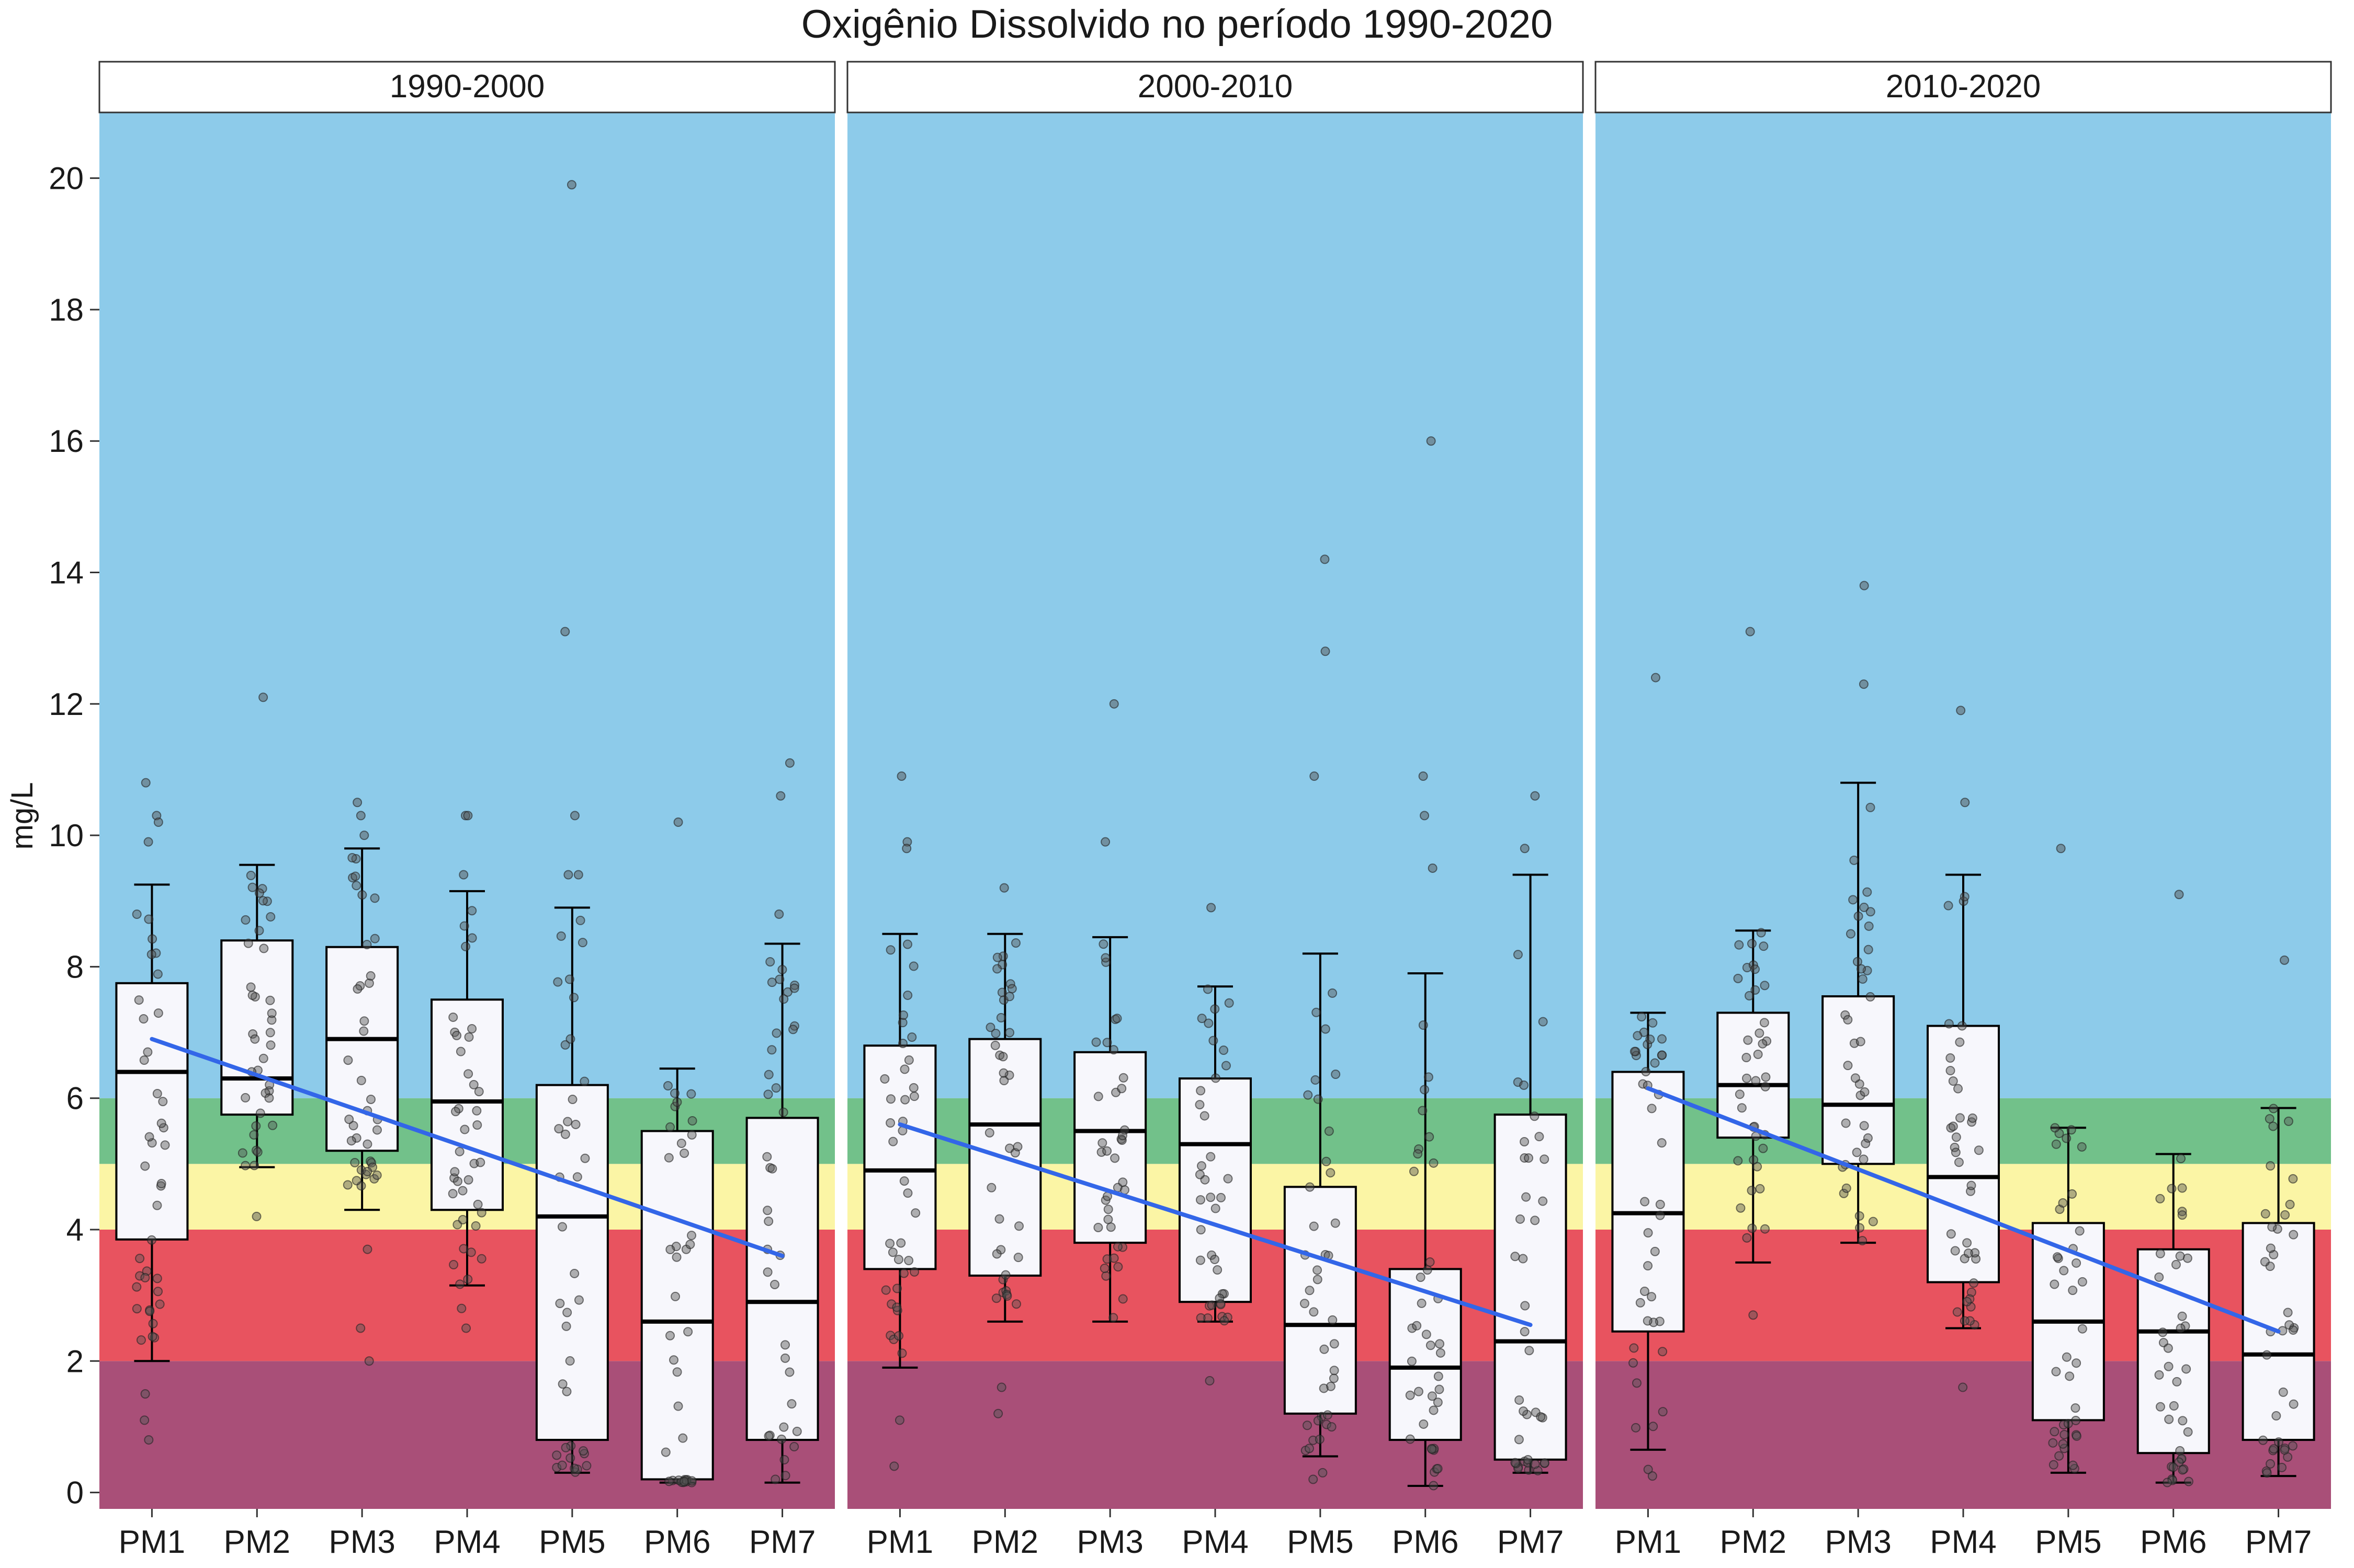  Describe the element at coordinates (1963, 1542) in the screenshot. I see `x-tick-label: PM4` at that location.